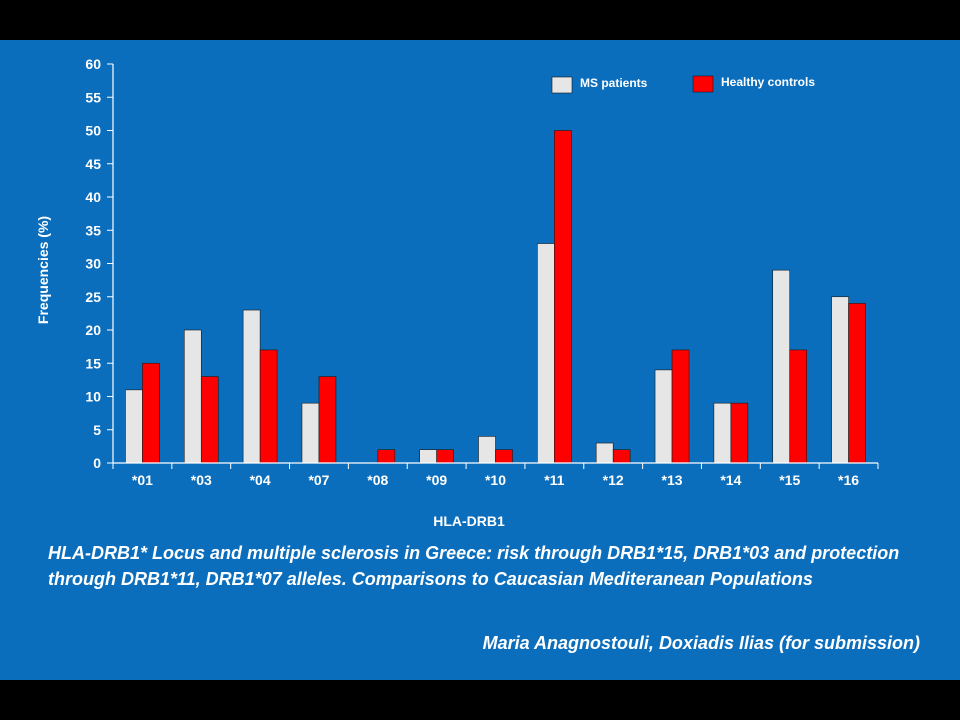  What do you see at coordinates (614, 83) in the screenshot?
I see `legend-label-ms-patients: MS patients` at bounding box center [614, 83].